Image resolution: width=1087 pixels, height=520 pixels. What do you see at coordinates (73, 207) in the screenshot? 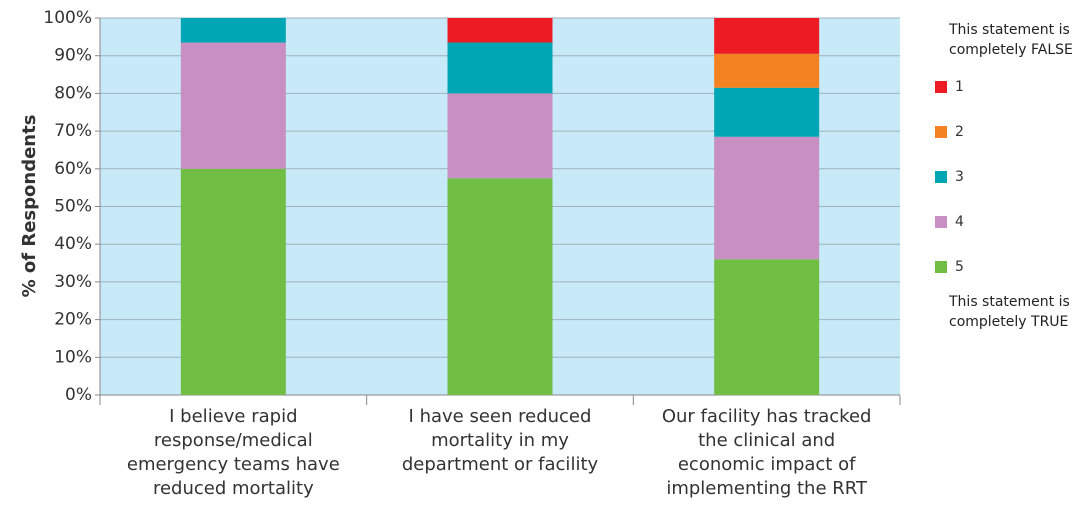
I see `y-tick-label: 50%` at bounding box center [73, 207].